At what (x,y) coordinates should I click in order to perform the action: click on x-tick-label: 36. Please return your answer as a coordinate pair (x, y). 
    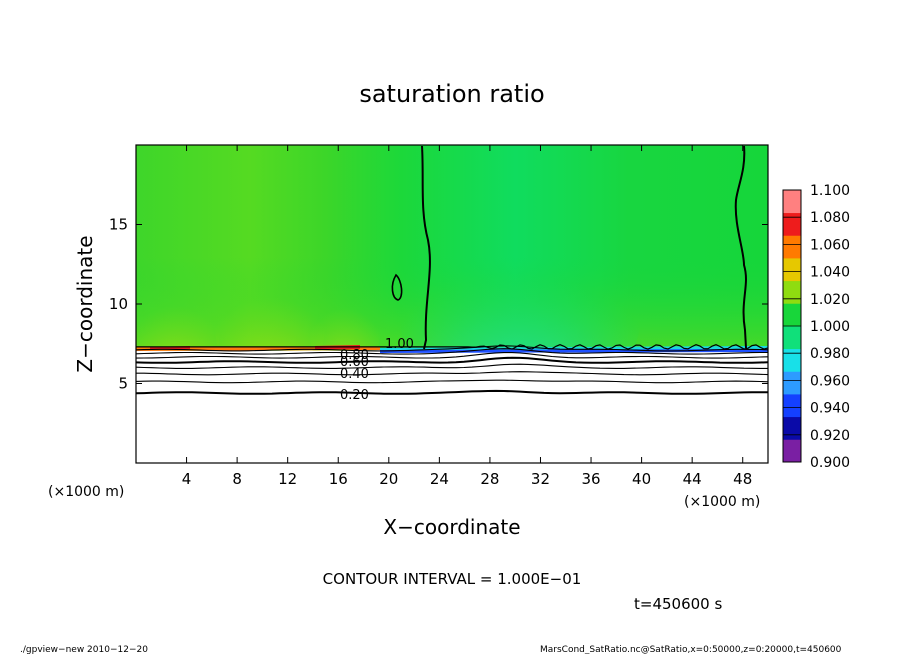
    Looking at the image, I should click on (590, 479).